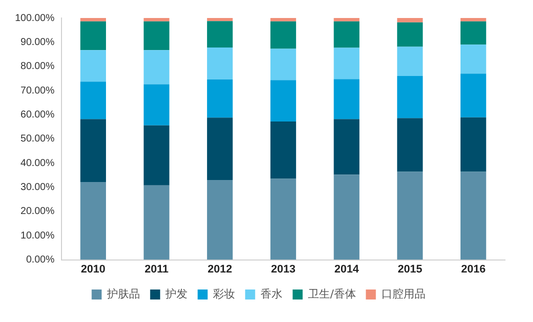  I want to click on legend-label: 彩妆, so click(224, 293).